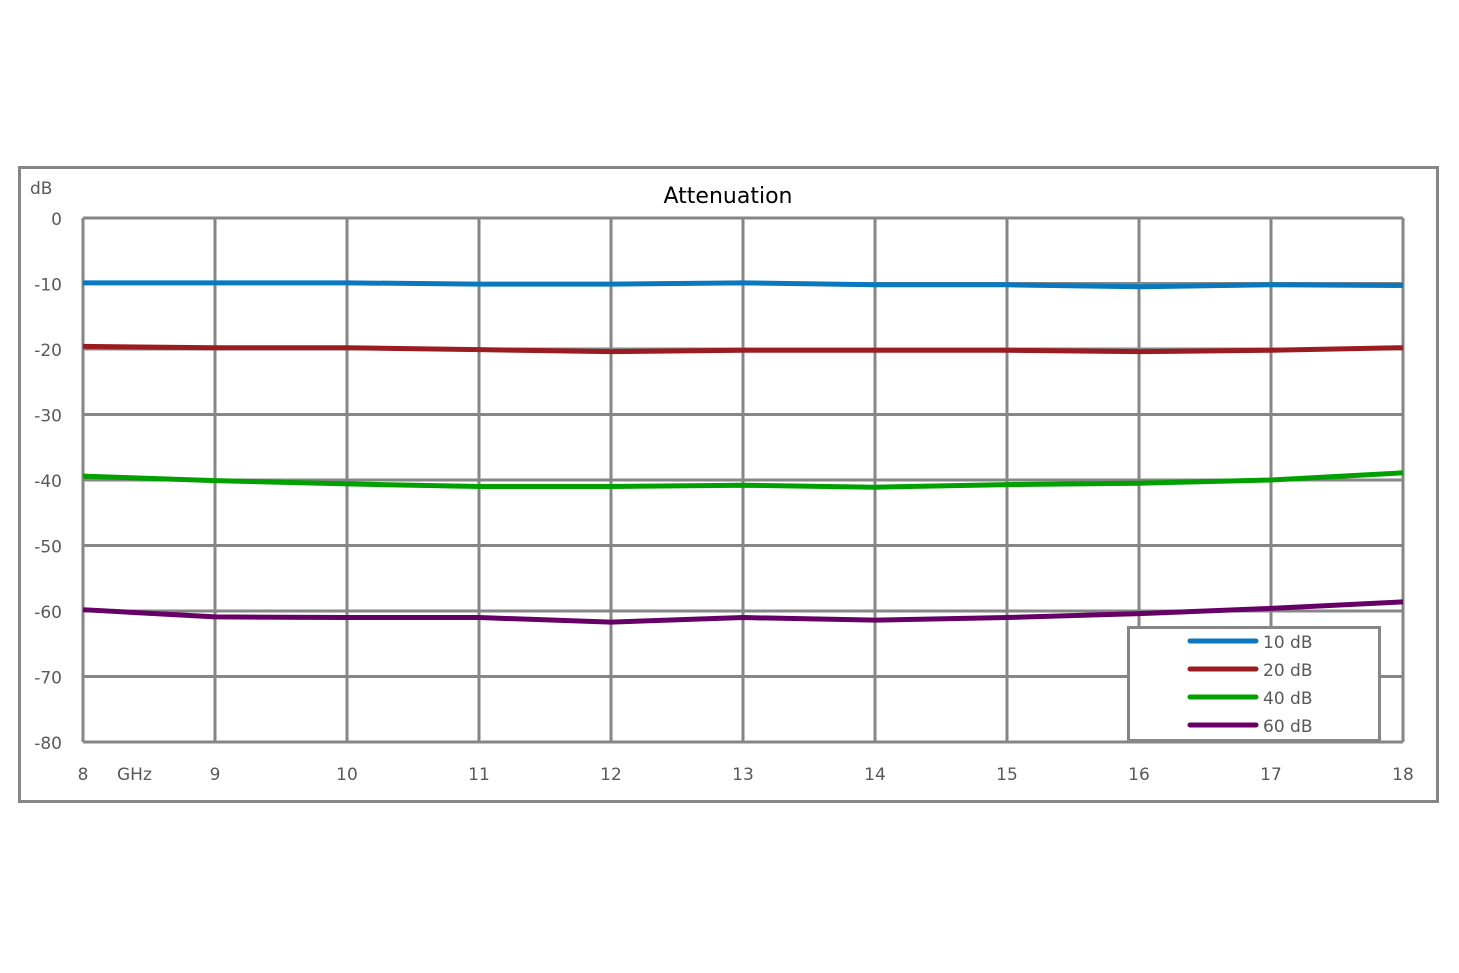 The height and width of the screenshot is (973, 1459). I want to click on legend: 10 dB 20 dB 40 dB 60 dB, so click(1254, 684).